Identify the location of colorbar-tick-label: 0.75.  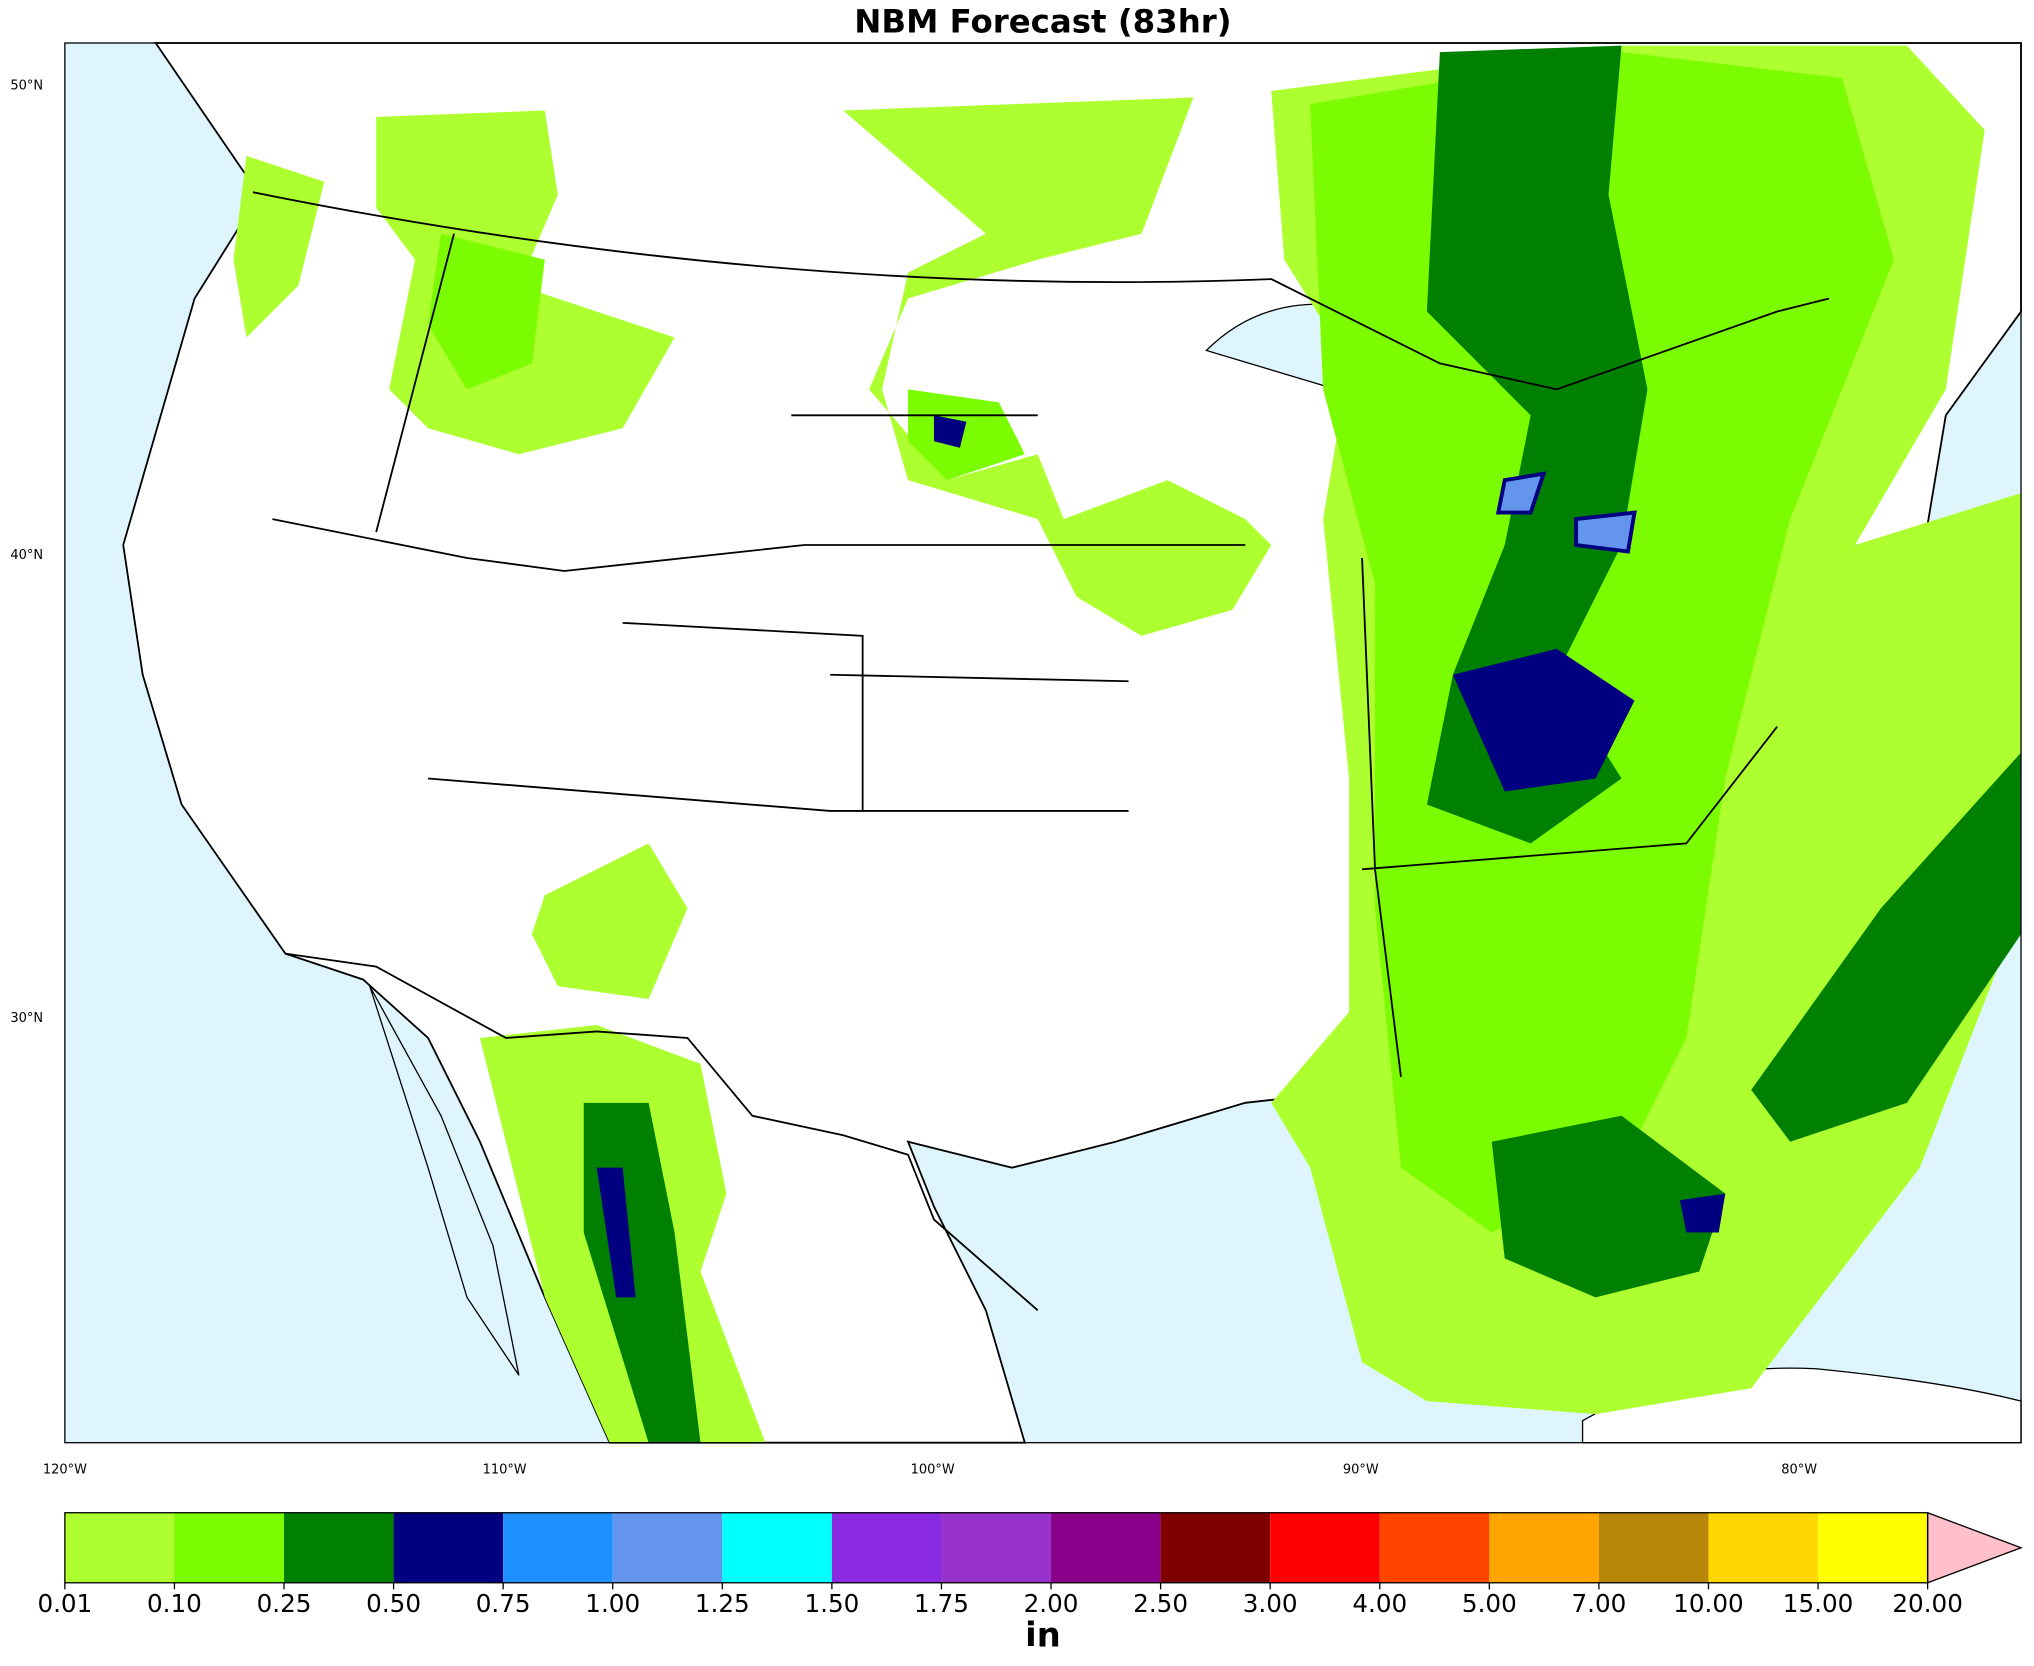
(503, 1603).